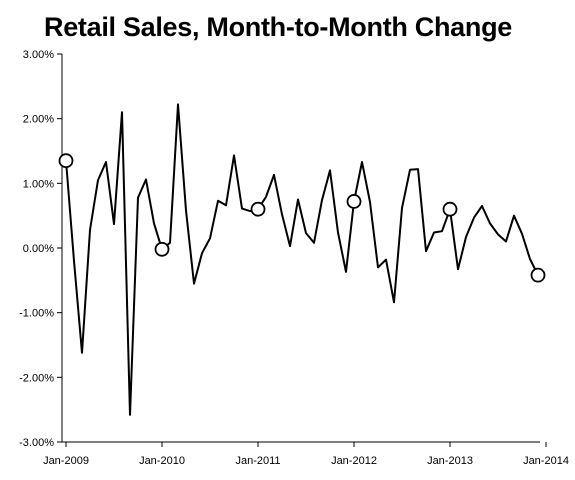 Image resolution: width=575 pixels, height=480 pixels. I want to click on x-tick-label: Jan-2010, so click(162, 461).